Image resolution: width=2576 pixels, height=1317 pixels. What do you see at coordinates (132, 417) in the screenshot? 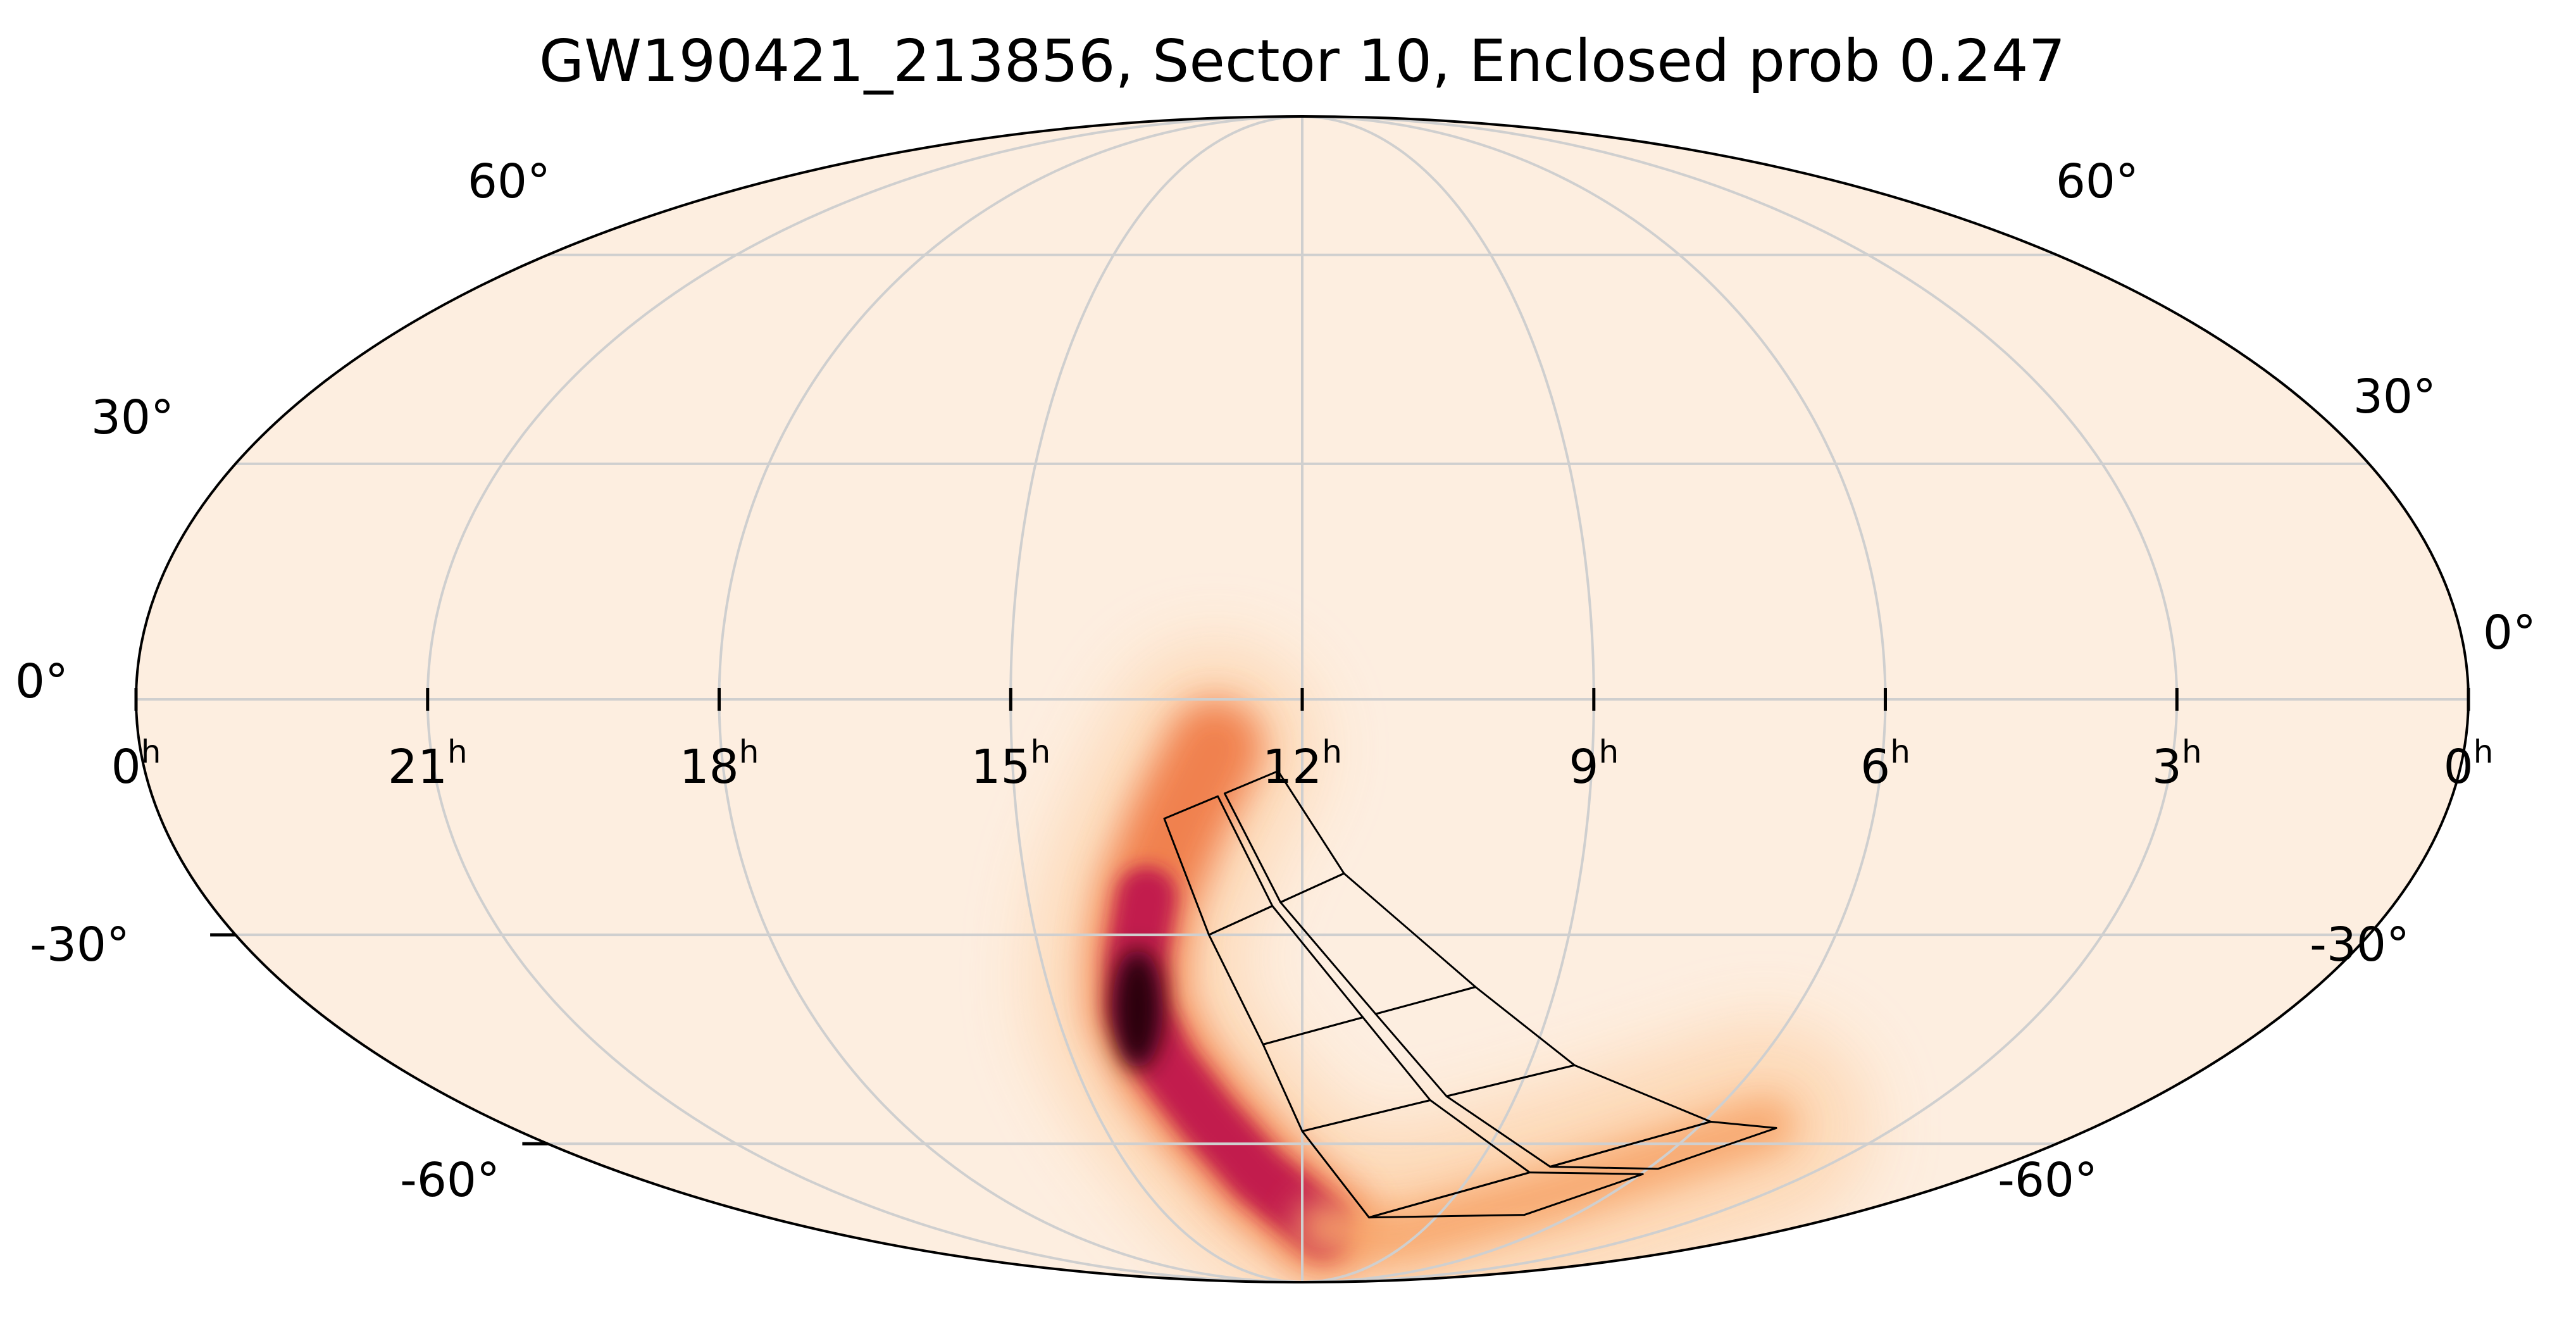
I see `latitude-label-left: 30°` at bounding box center [132, 417].